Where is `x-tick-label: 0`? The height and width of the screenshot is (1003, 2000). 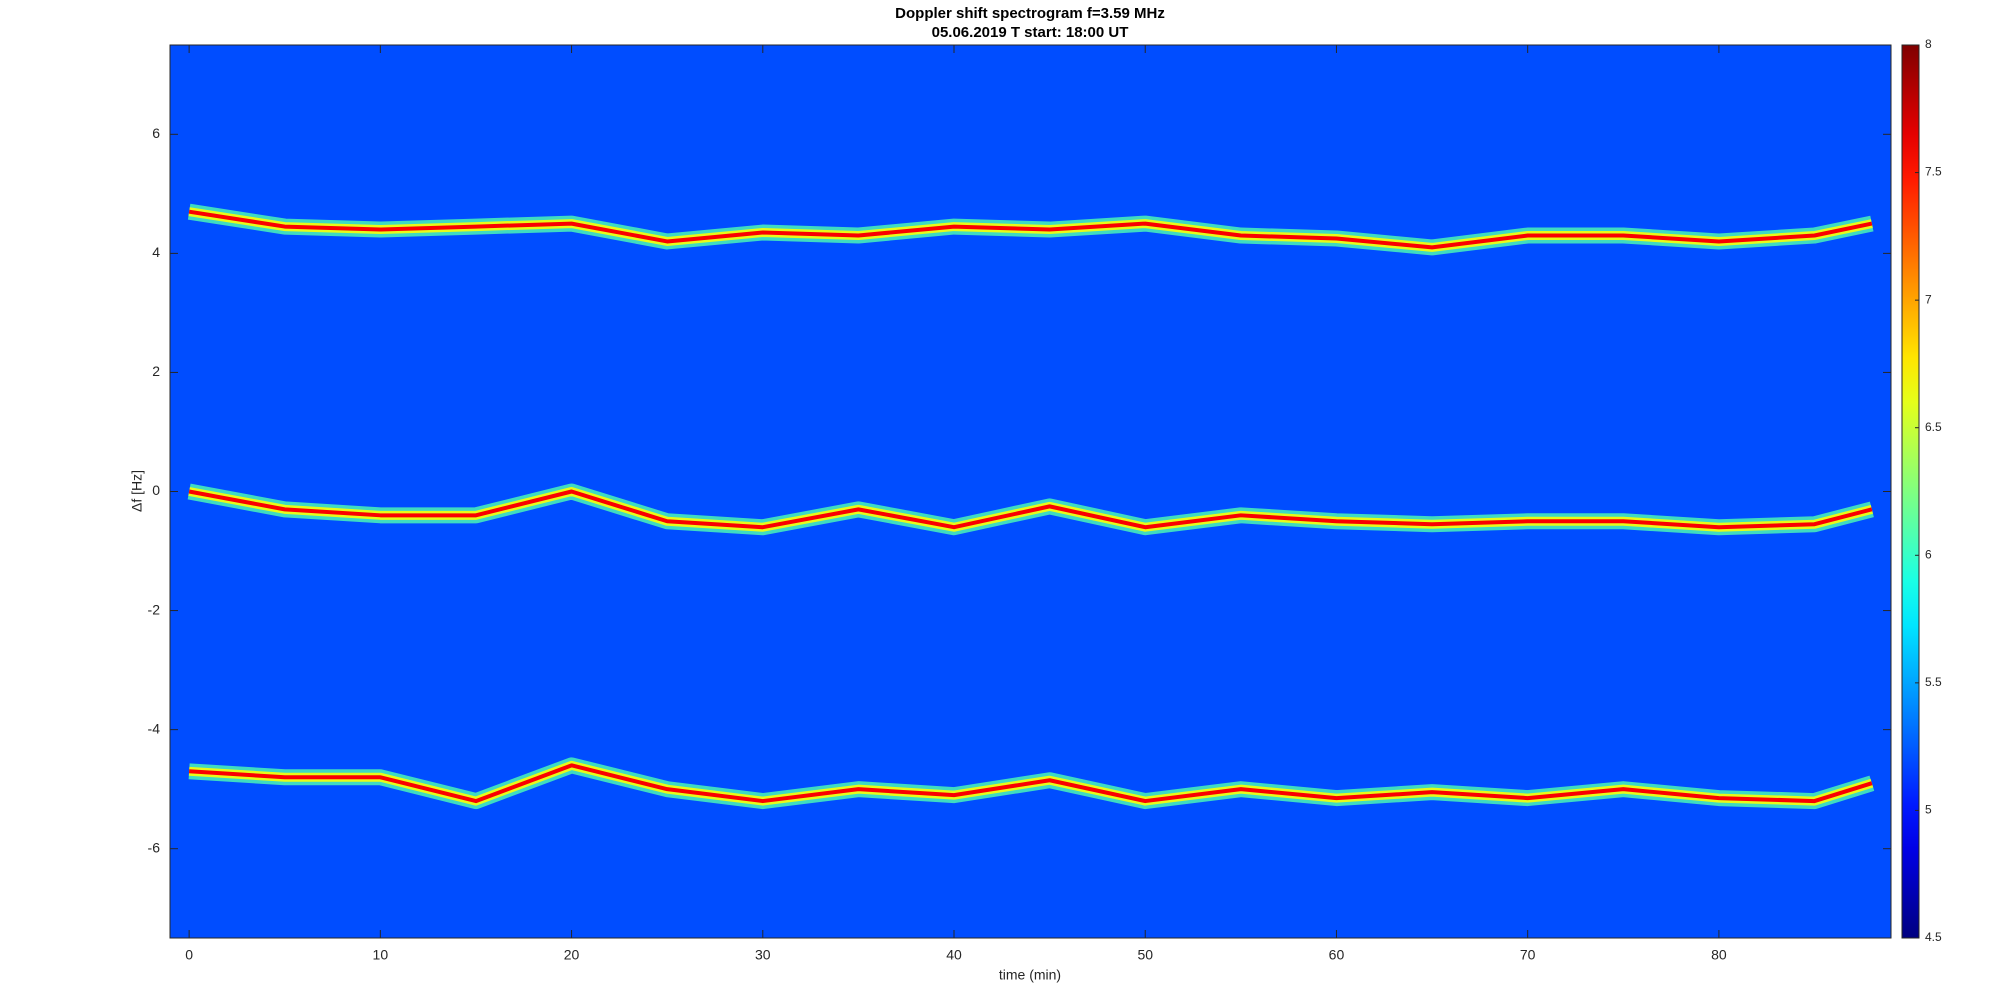 x-tick-label: 0 is located at coordinates (189, 955).